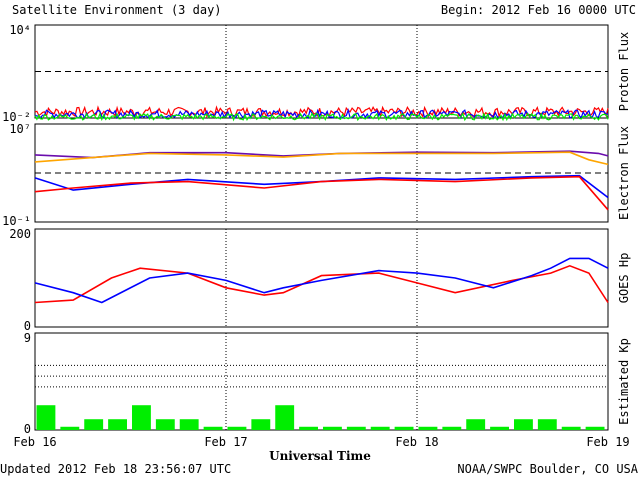 This screenshot has height=480, width=640. I want to click on x-axis-label: Universal Time, so click(320, 456).